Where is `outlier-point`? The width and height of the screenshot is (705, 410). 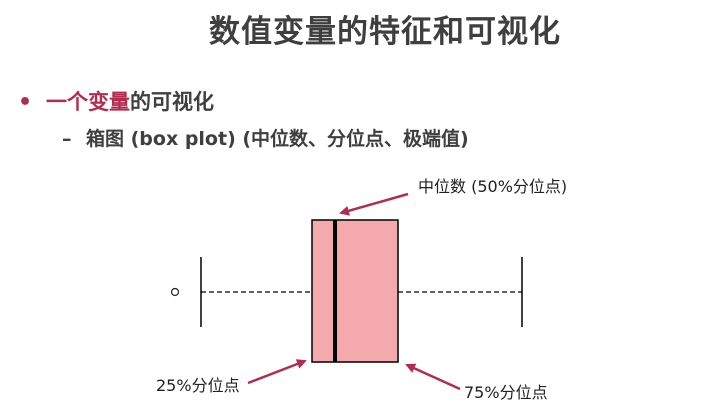 outlier-point is located at coordinates (175, 292).